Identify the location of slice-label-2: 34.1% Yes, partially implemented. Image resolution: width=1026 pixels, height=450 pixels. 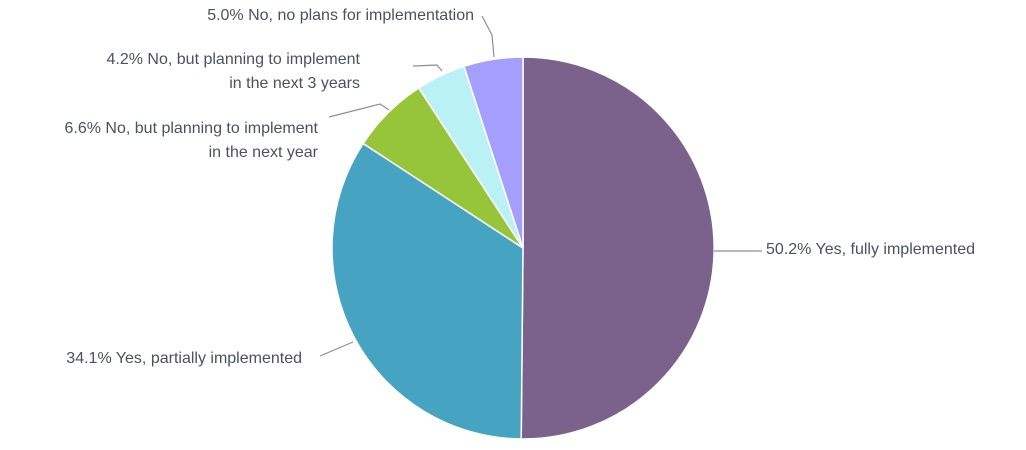
(184, 358).